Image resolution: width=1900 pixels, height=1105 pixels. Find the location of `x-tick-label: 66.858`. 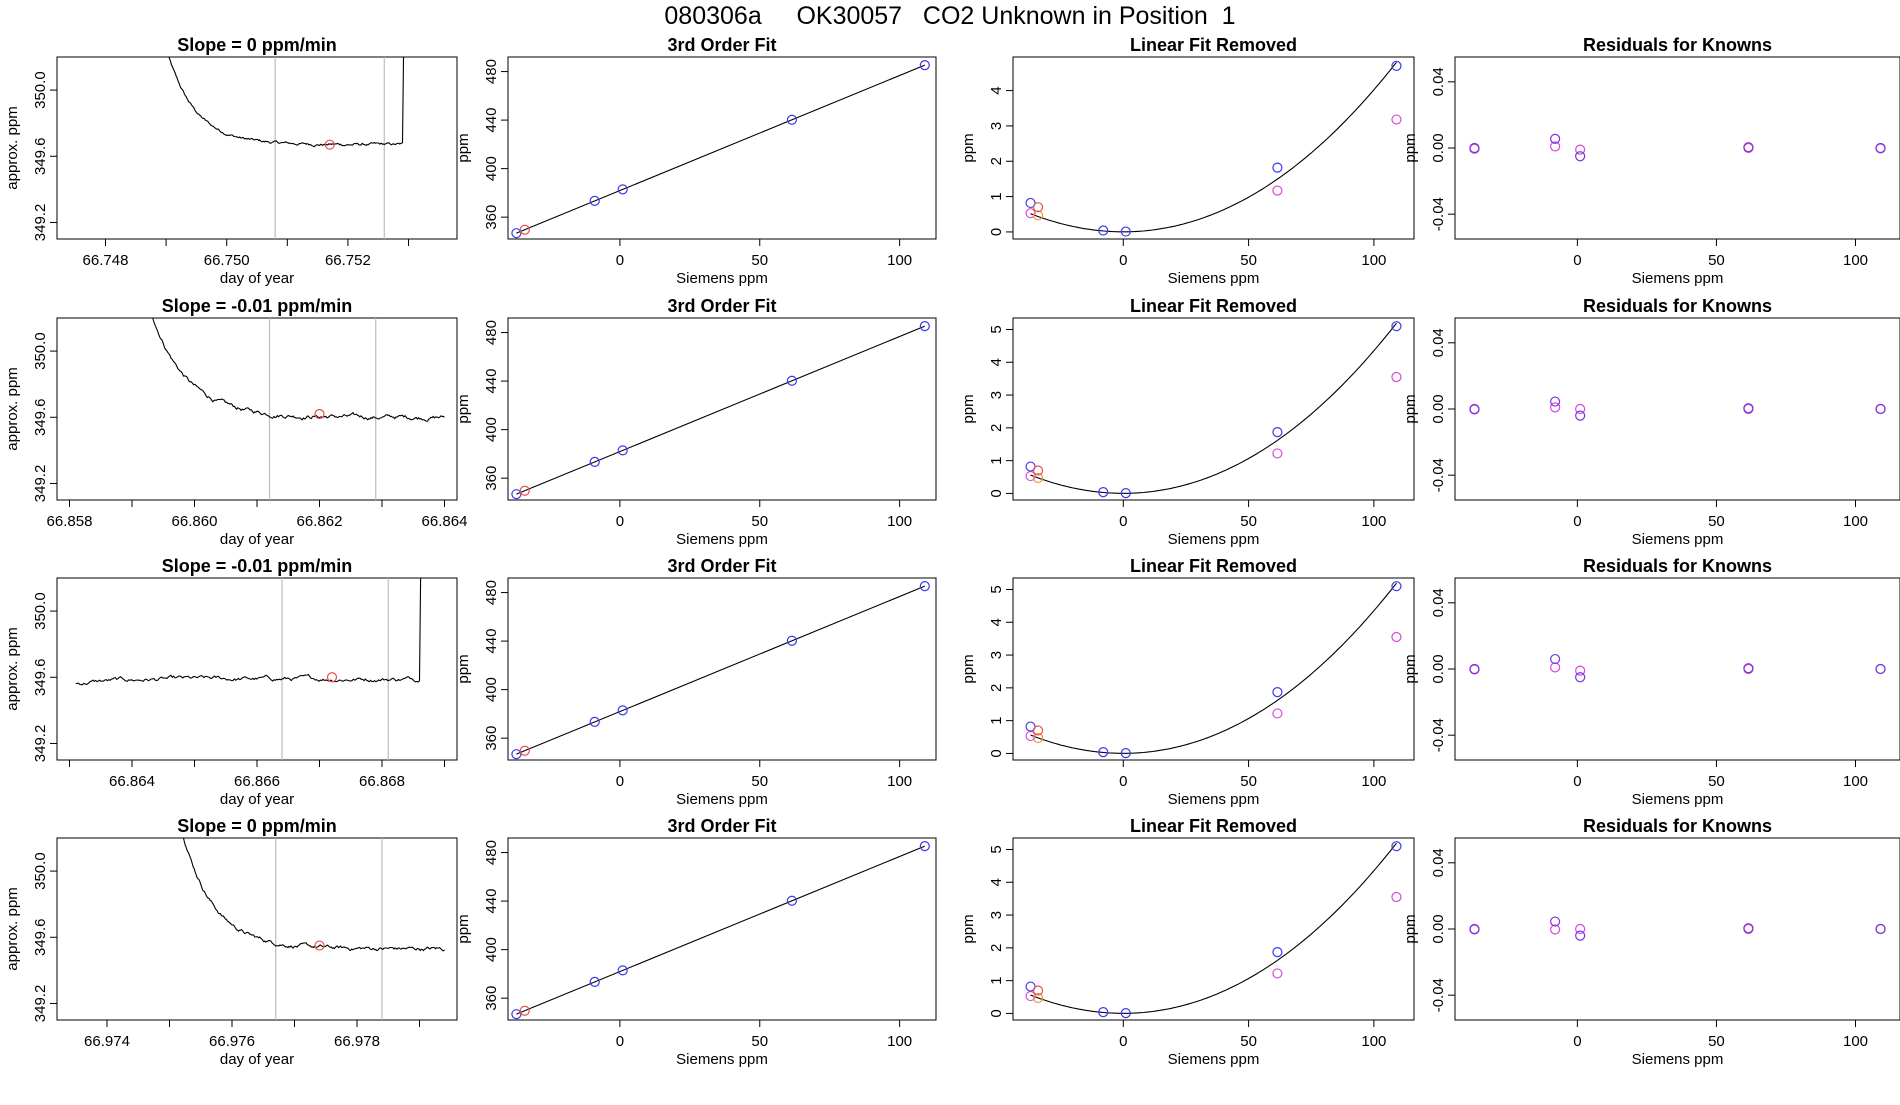

x-tick-label: 66.858 is located at coordinates (70, 521).